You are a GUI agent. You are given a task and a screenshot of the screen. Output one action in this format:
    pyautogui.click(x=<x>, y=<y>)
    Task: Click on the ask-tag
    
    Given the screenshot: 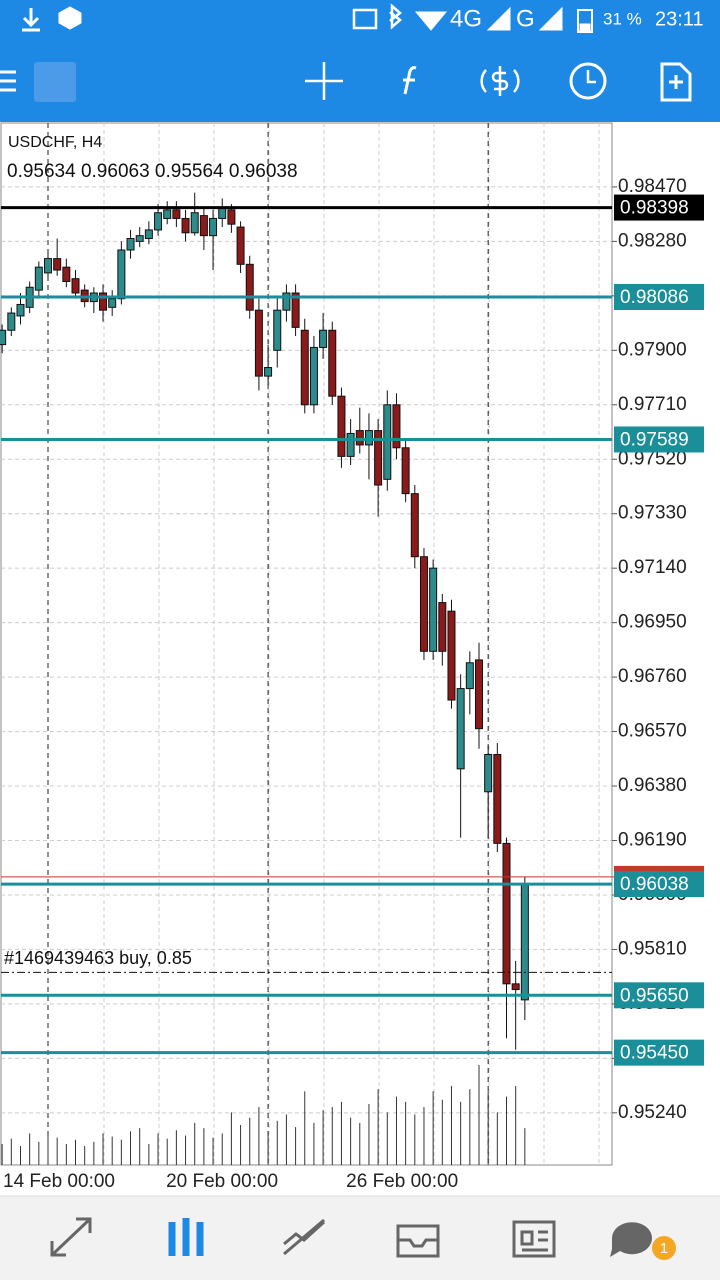 What is the action you would take?
    pyautogui.click(x=659, y=870)
    